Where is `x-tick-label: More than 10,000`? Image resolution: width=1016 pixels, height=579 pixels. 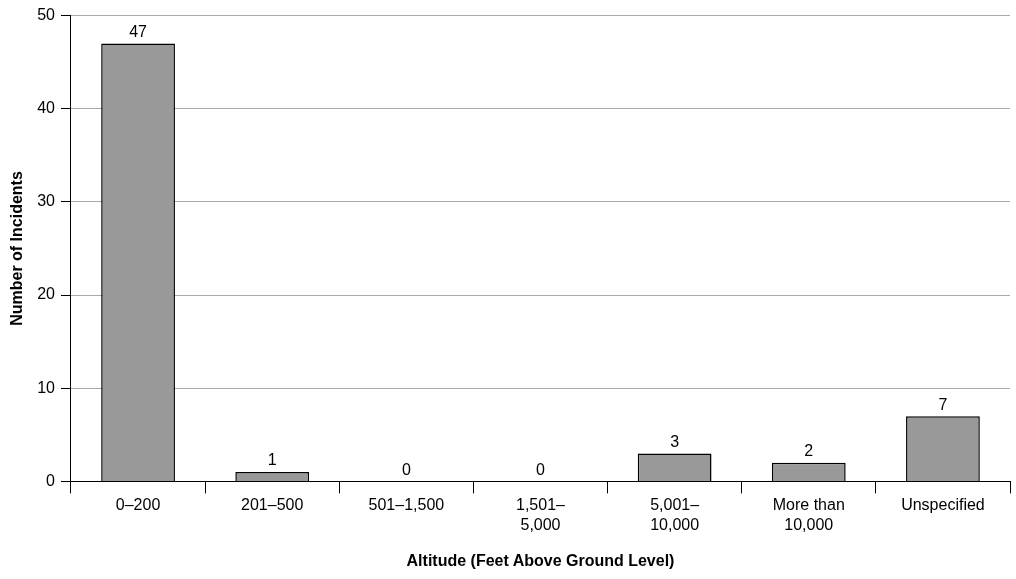 x-tick-label: More than 10,000 is located at coordinates (808, 514).